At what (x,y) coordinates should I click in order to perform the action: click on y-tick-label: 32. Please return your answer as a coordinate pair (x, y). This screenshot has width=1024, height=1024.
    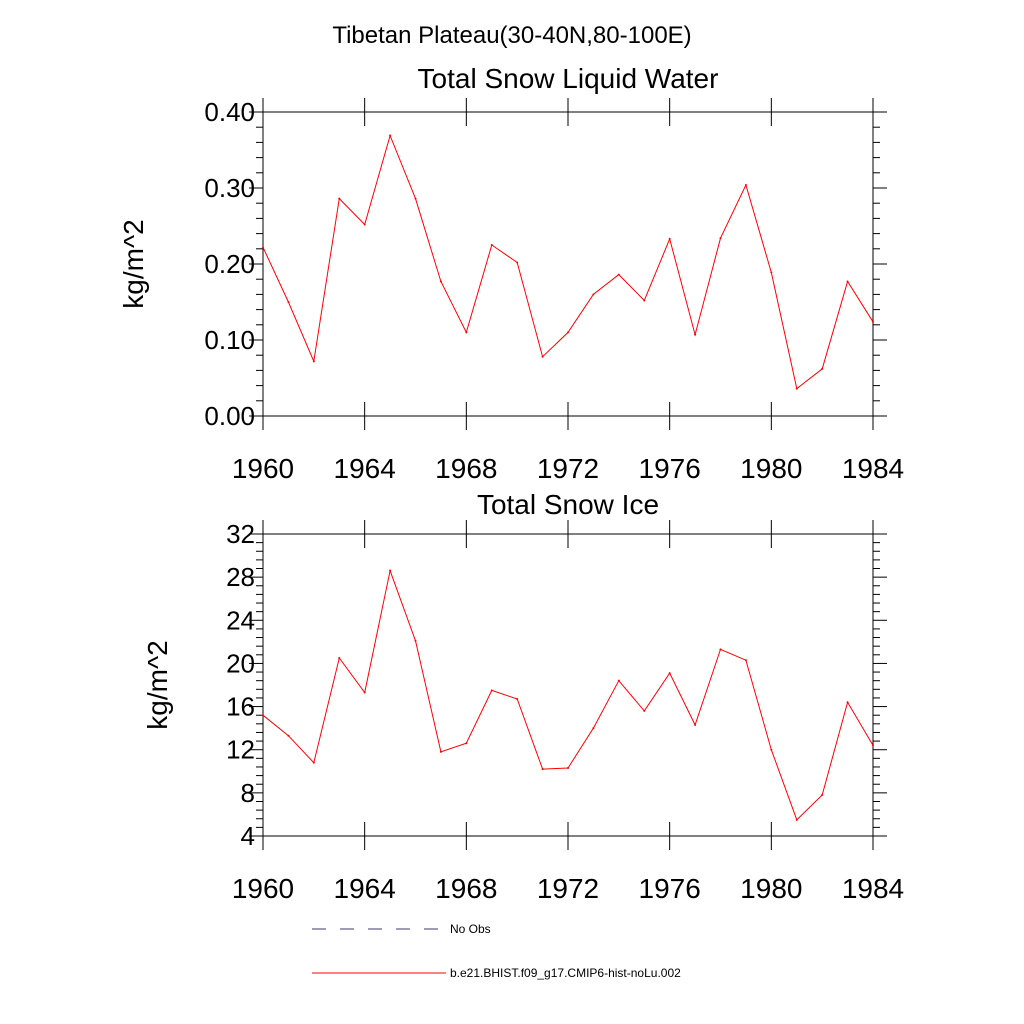
    Looking at the image, I should click on (240, 534).